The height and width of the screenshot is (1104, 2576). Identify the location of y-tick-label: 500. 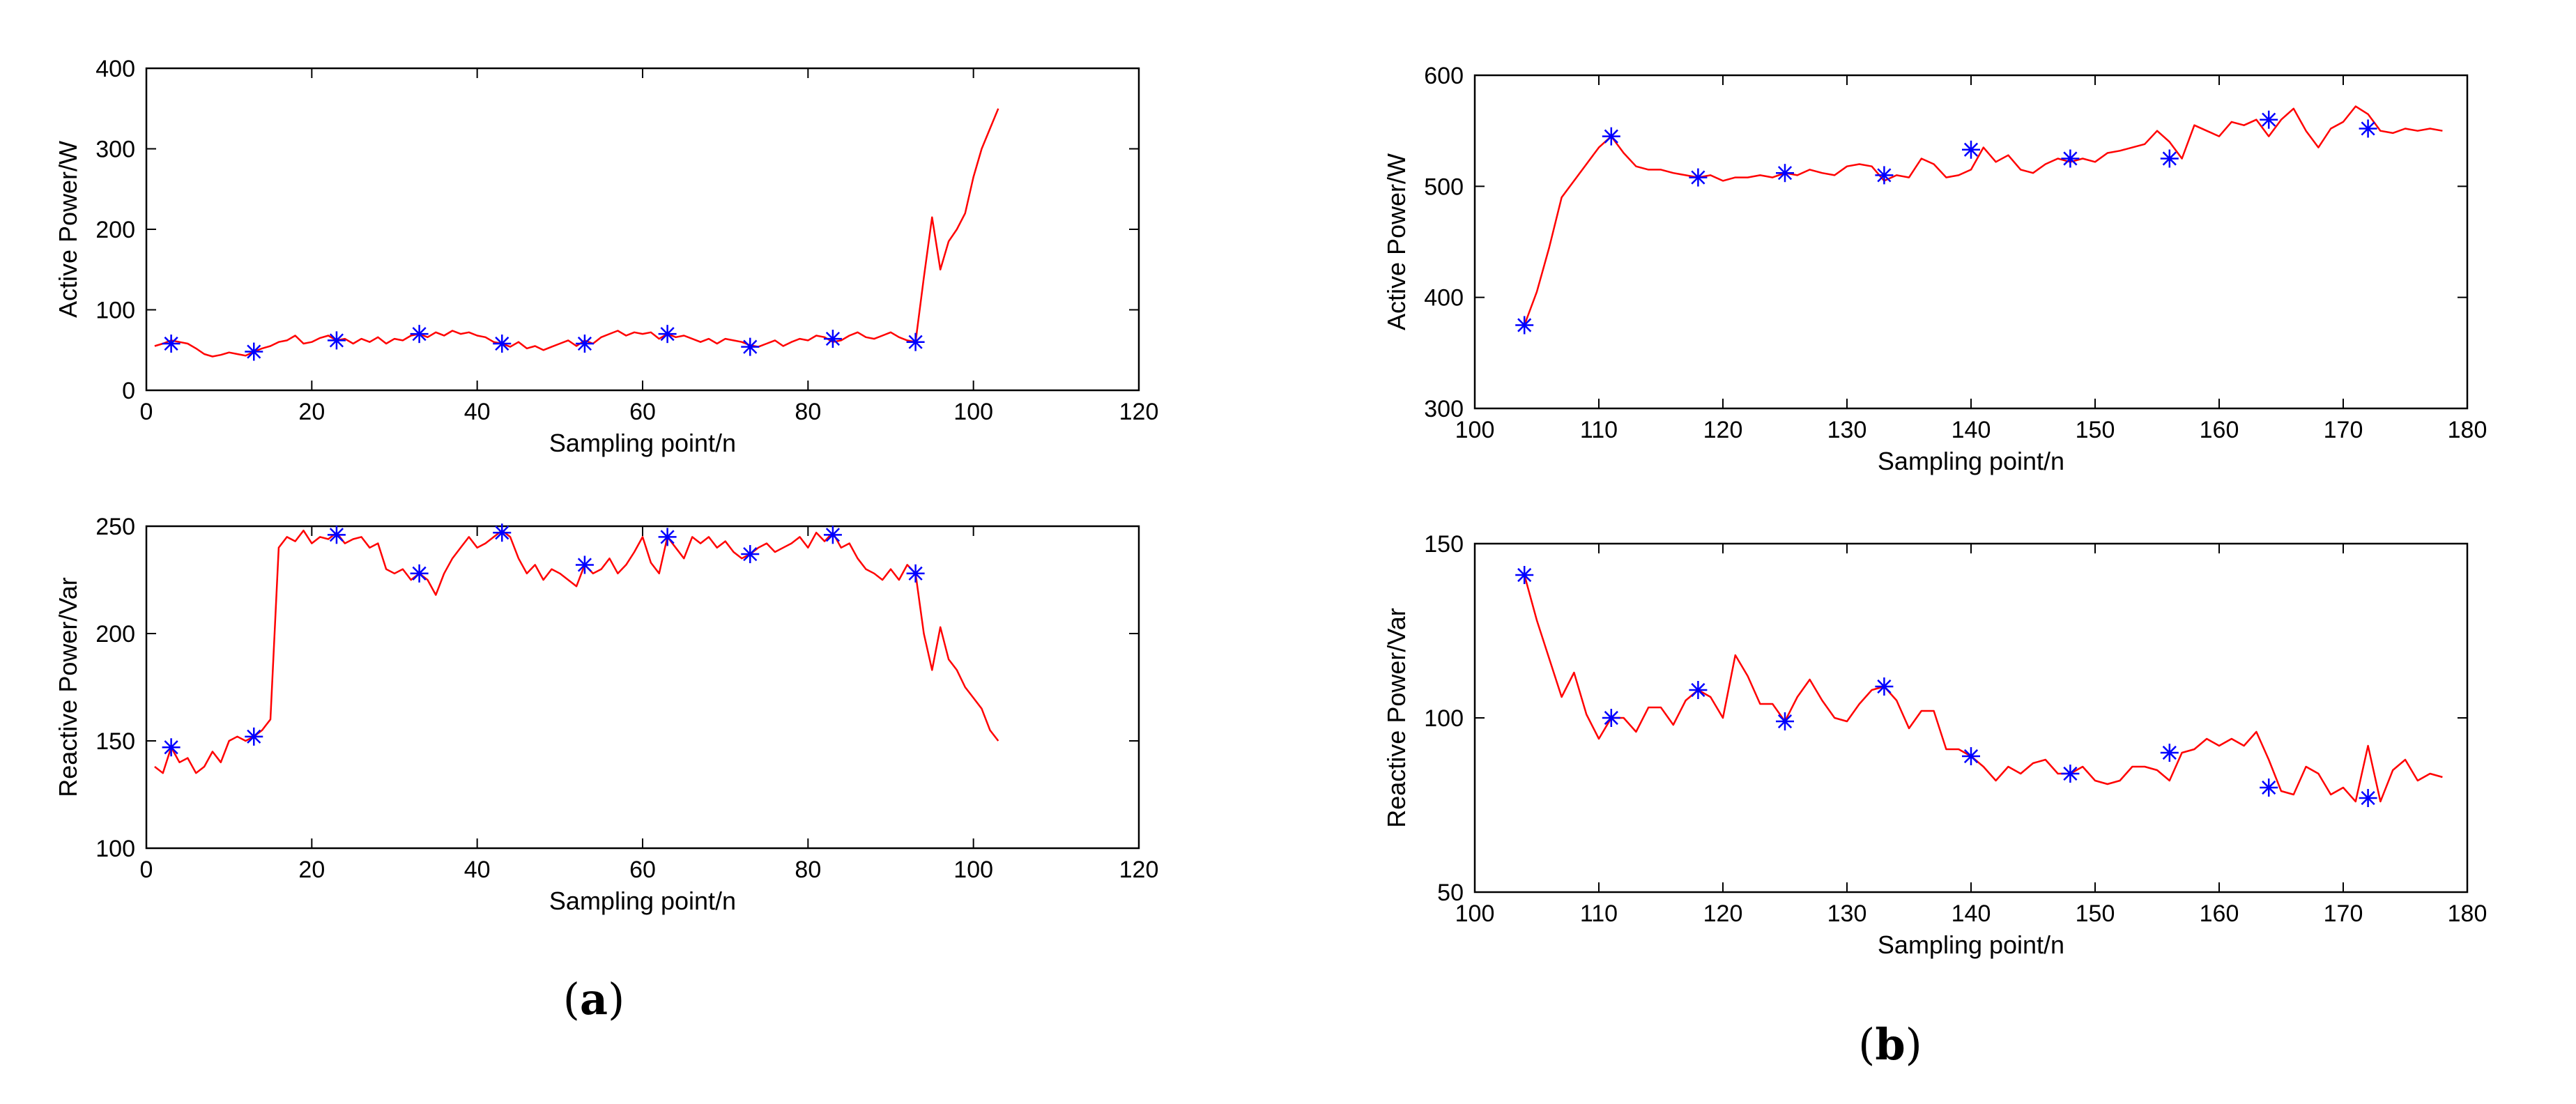
(1444, 187).